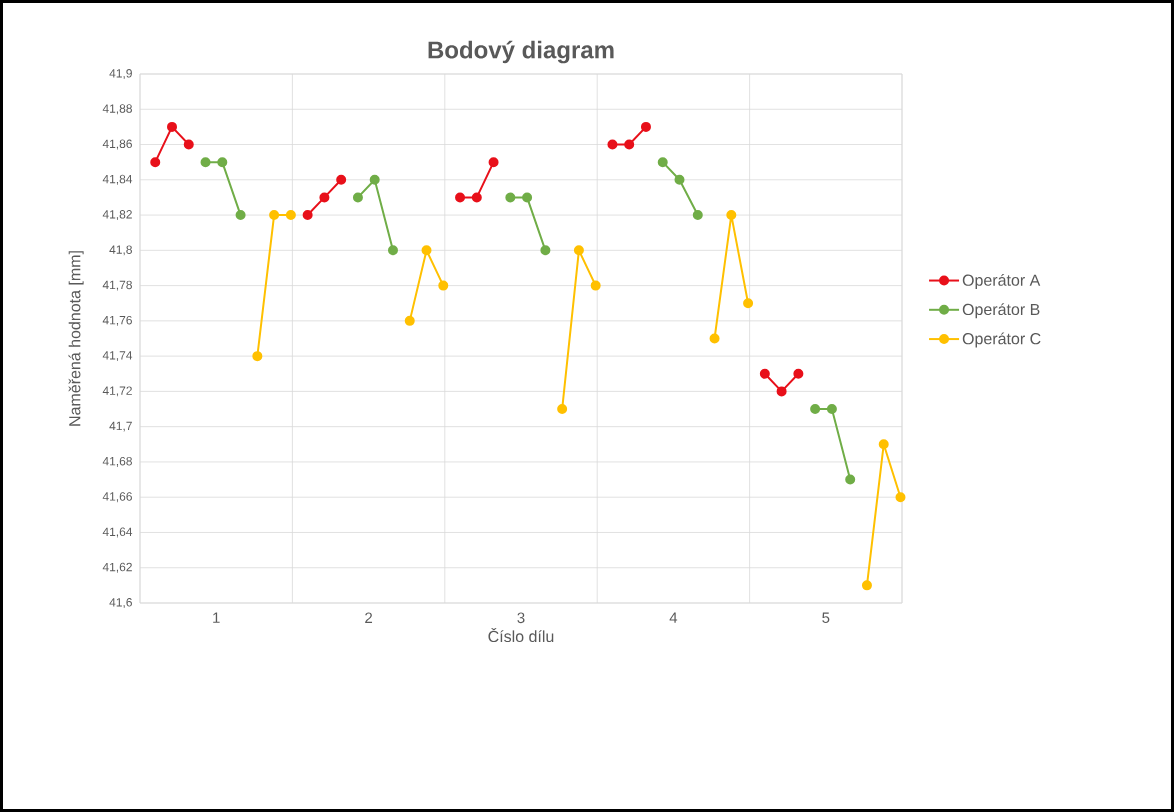 The height and width of the screenshot is (812, 1174). What do you see at coordinates (76, 338) in the screenshot?
I see `y-axis-title: Naměřená hodnota [mm]` at bounding box center [76, 338].